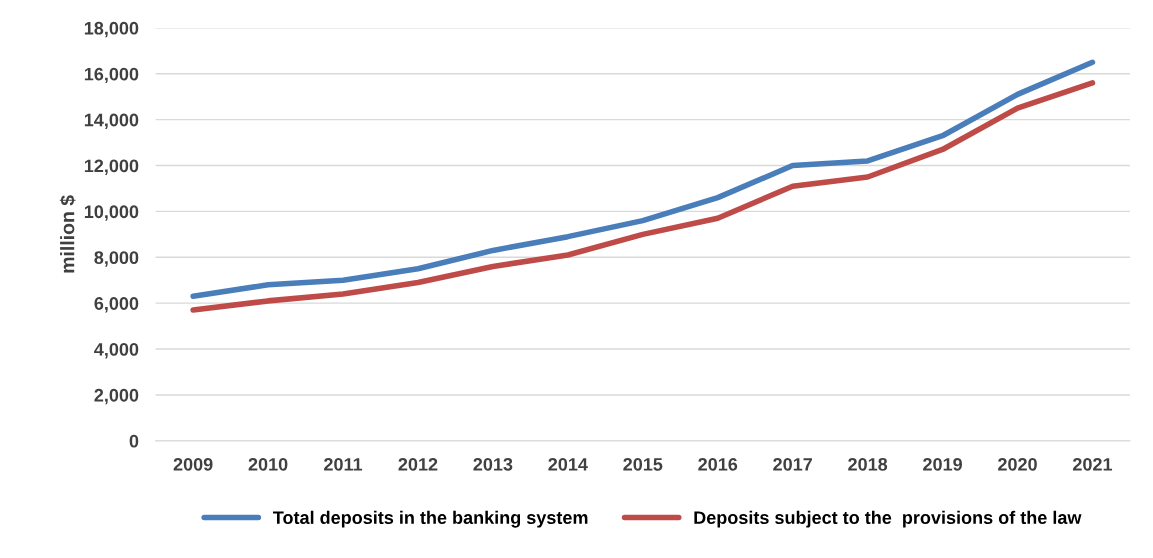  What do you see at coordinates (111, 121) in the screenshot?
I see `y-tick-label: 14,000` at bounding box center [111, 121].